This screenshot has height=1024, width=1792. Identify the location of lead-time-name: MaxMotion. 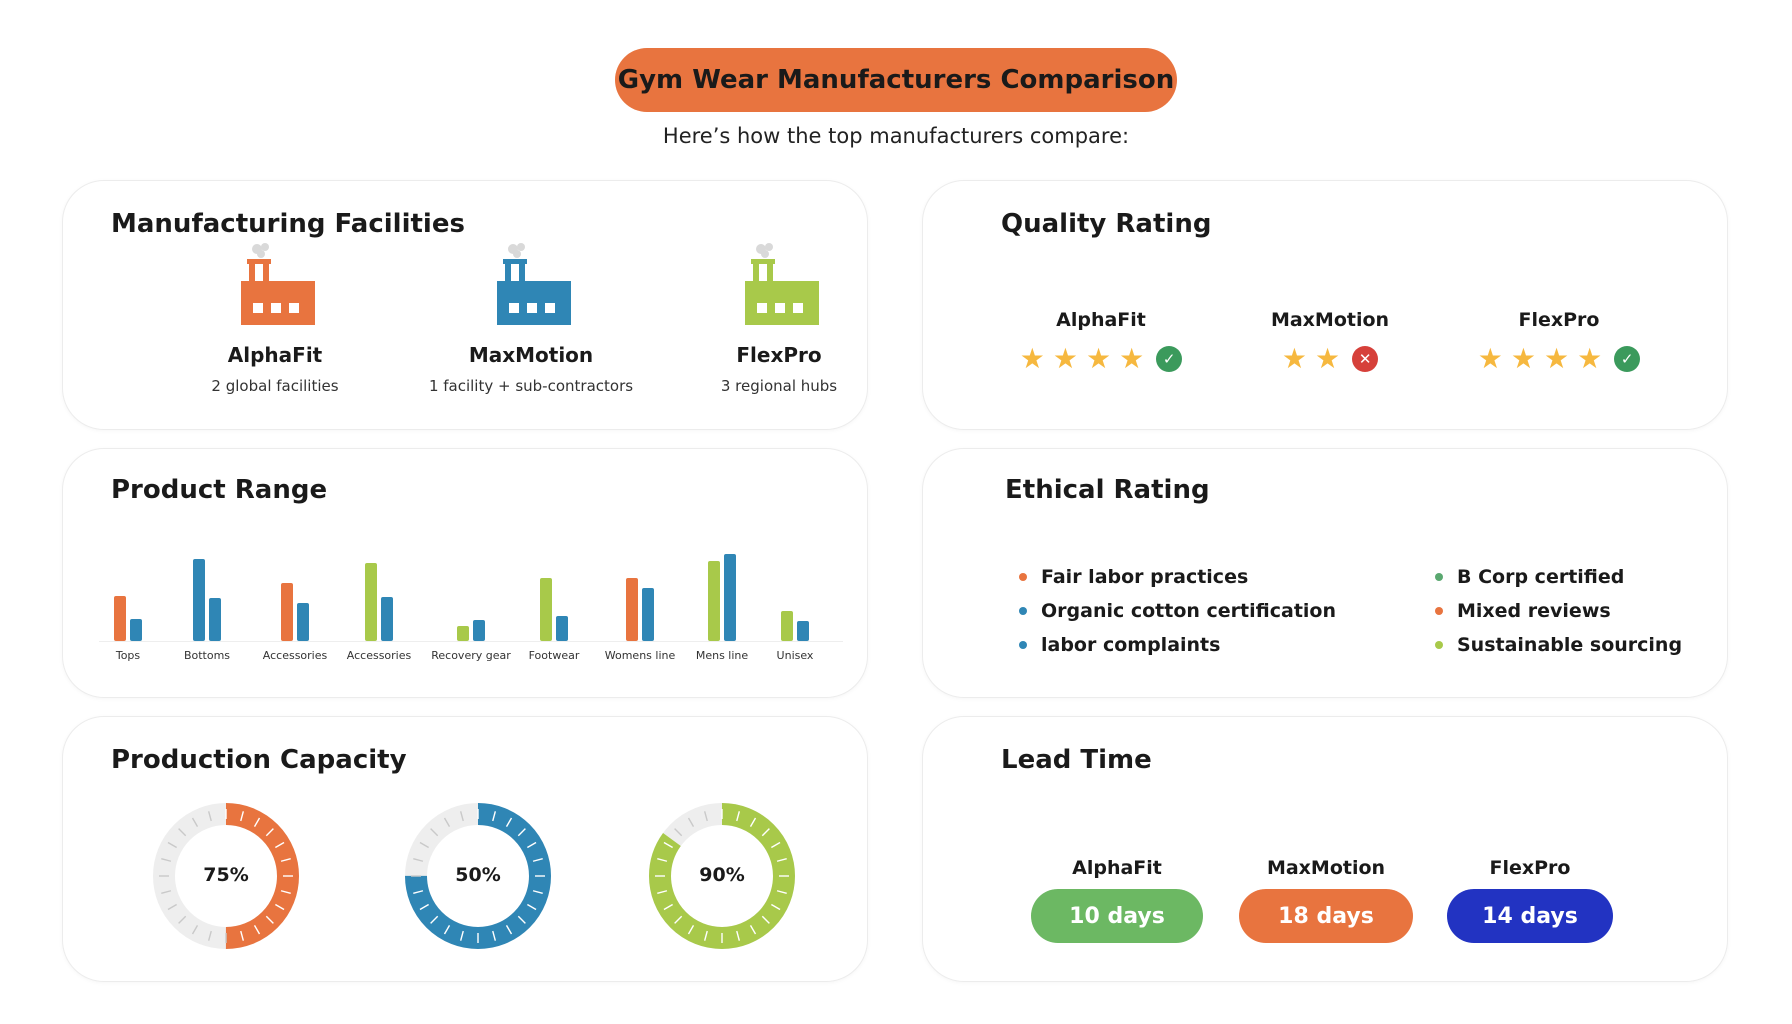
(1326, 868).